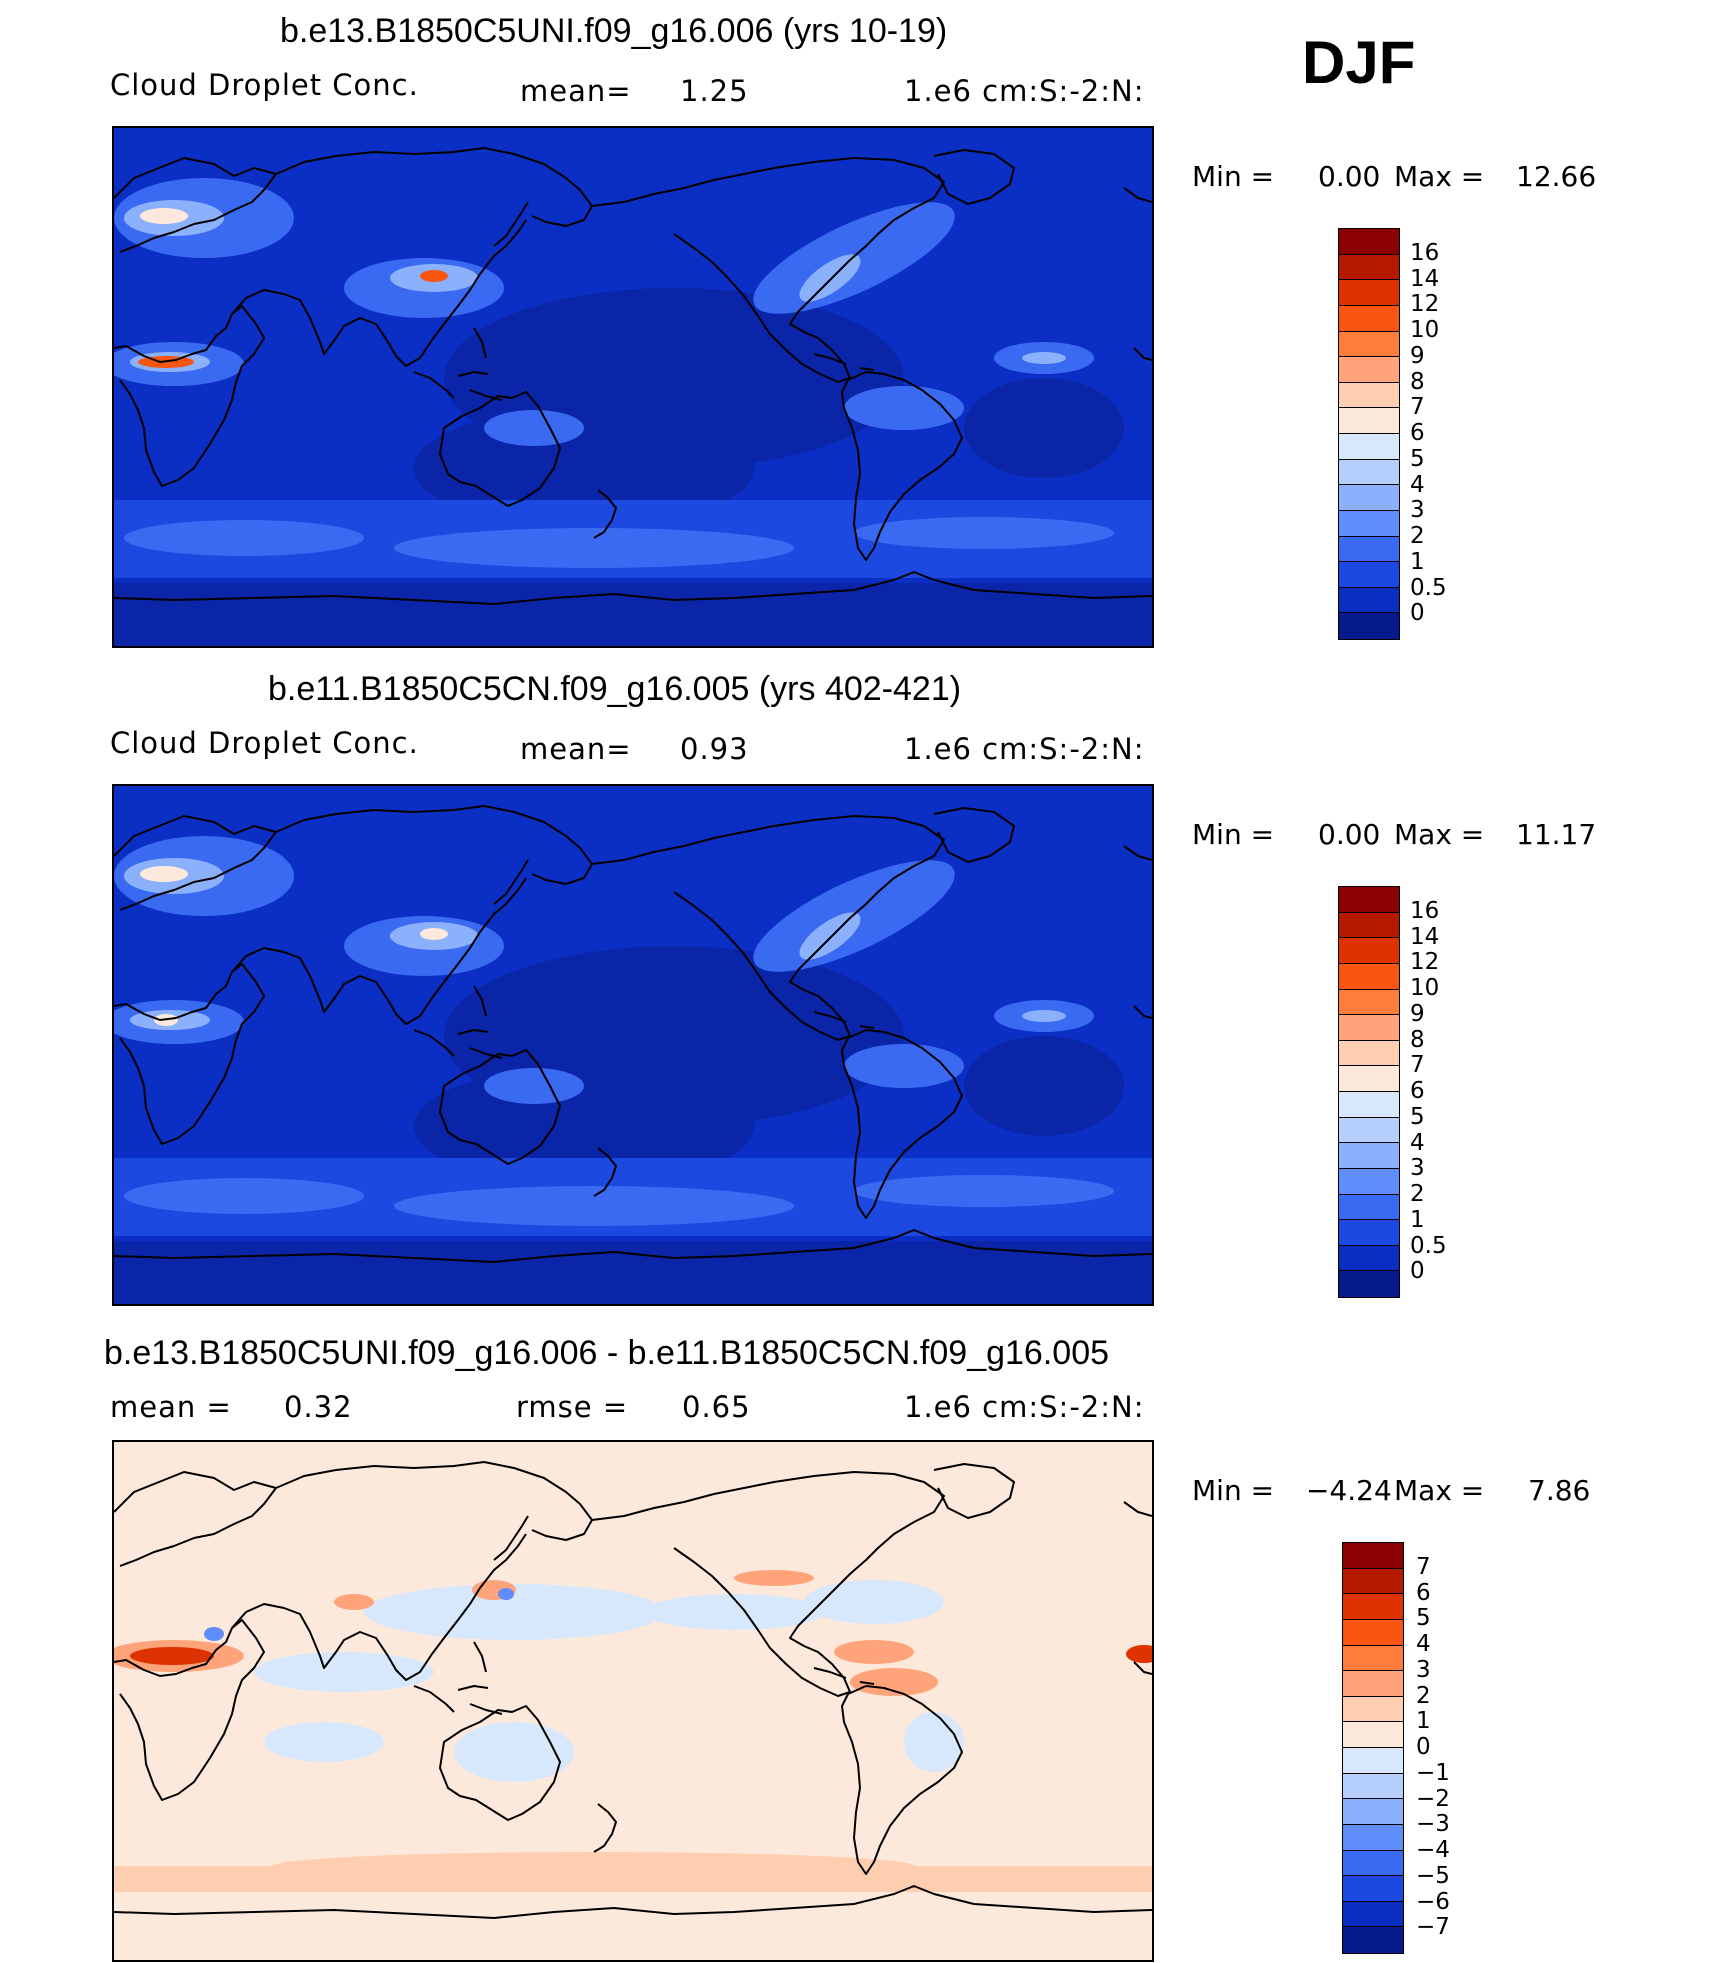  Describe the element at coordinates (614, 31) in the screenshot. I see `panel-1-title: b.e13.B1850C5UNI.f09_g16.006 (yrs 10-19)` at that location.